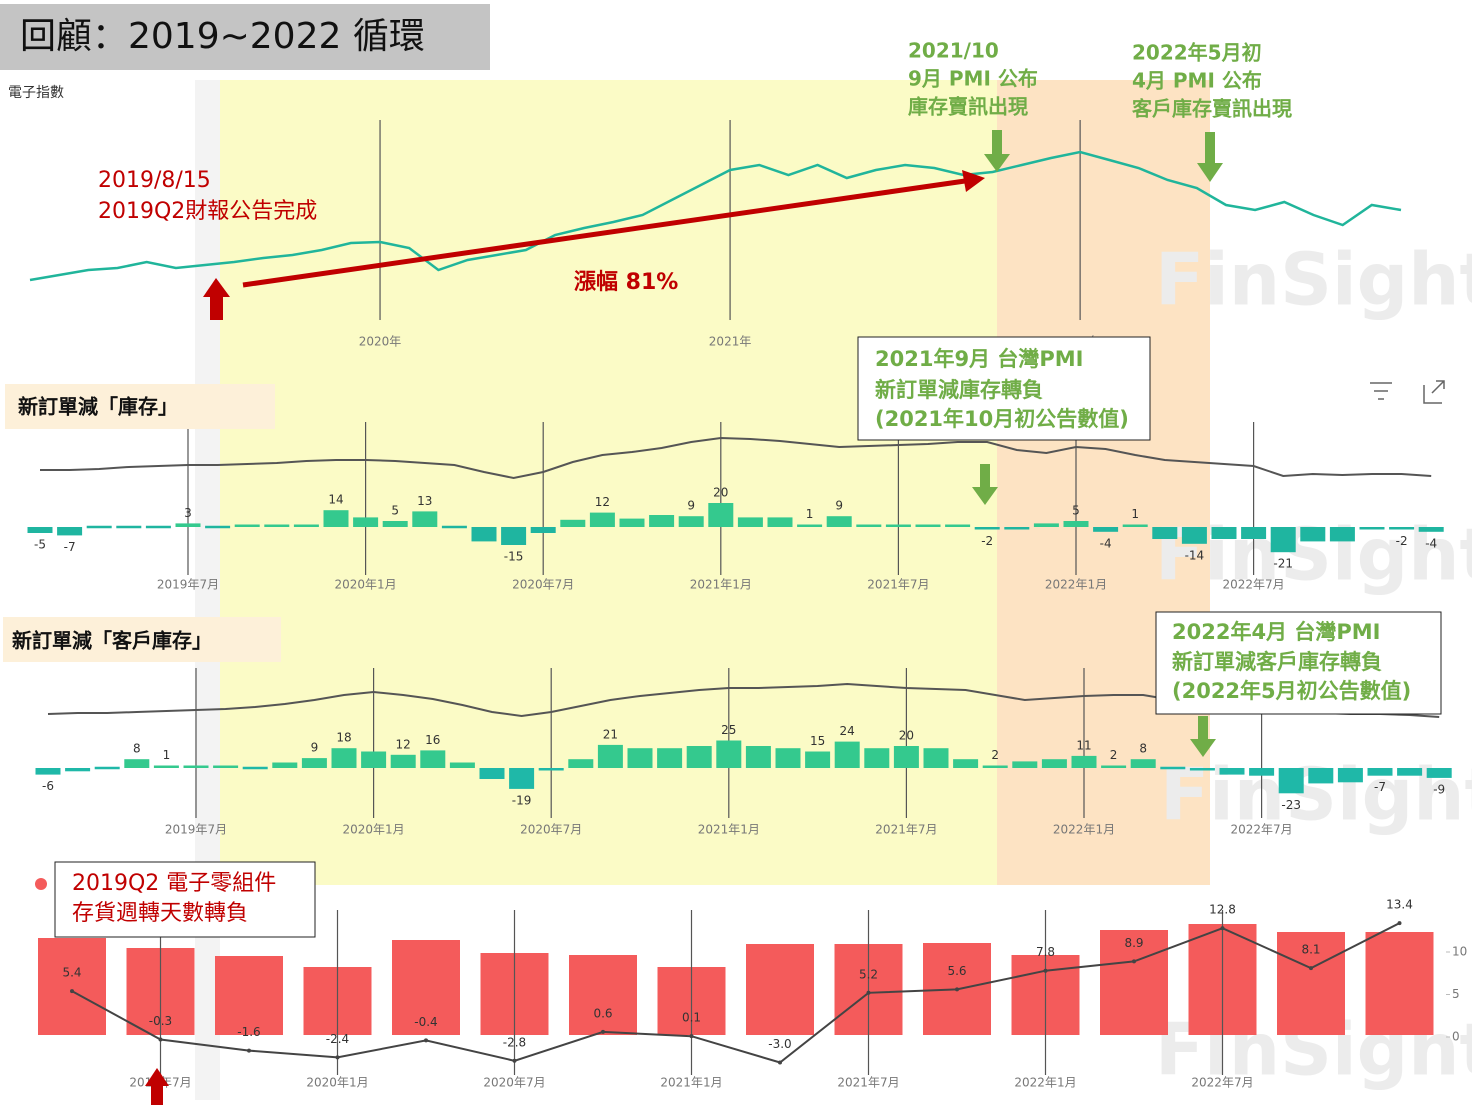  I want to click on y-tick-label: 0, so click(1456, 1037).